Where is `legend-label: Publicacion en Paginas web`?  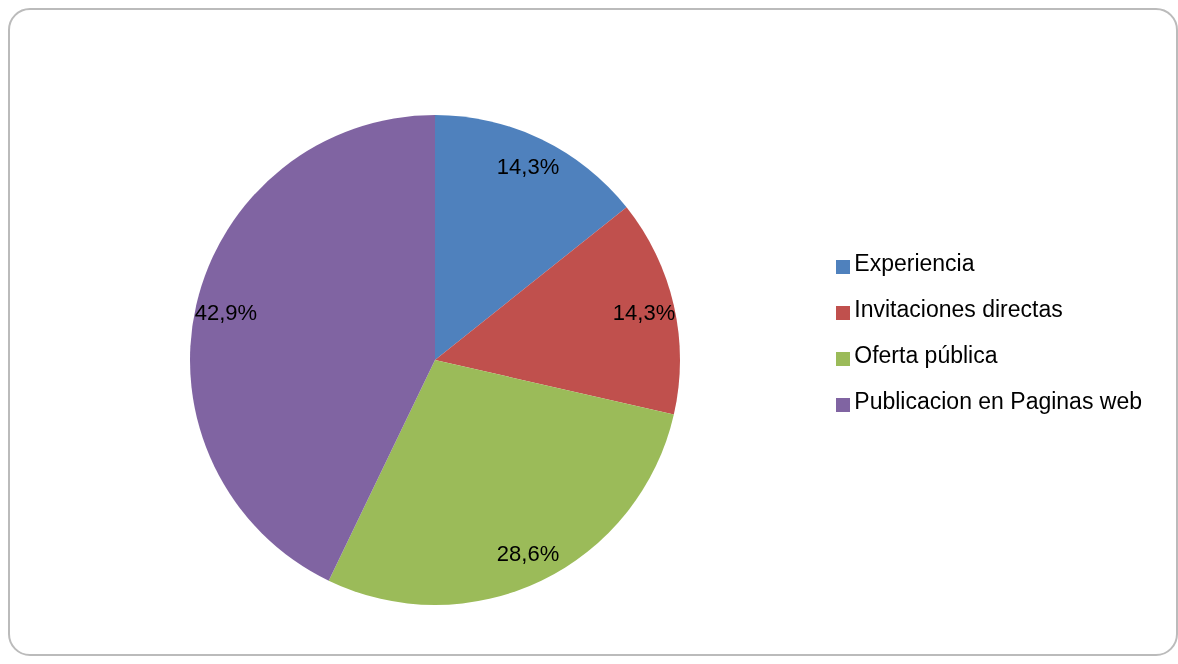
legend-label: Publicacion en Paginas web is located at coordinates (998, 401).